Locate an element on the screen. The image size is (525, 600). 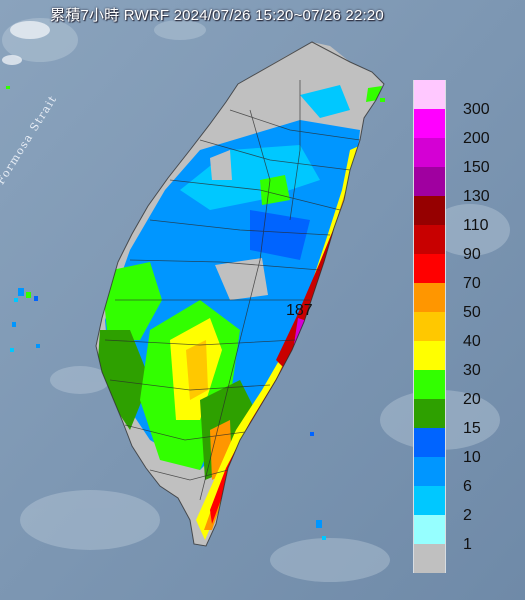
legend-label: 50 is located at coordinates (472, 312).